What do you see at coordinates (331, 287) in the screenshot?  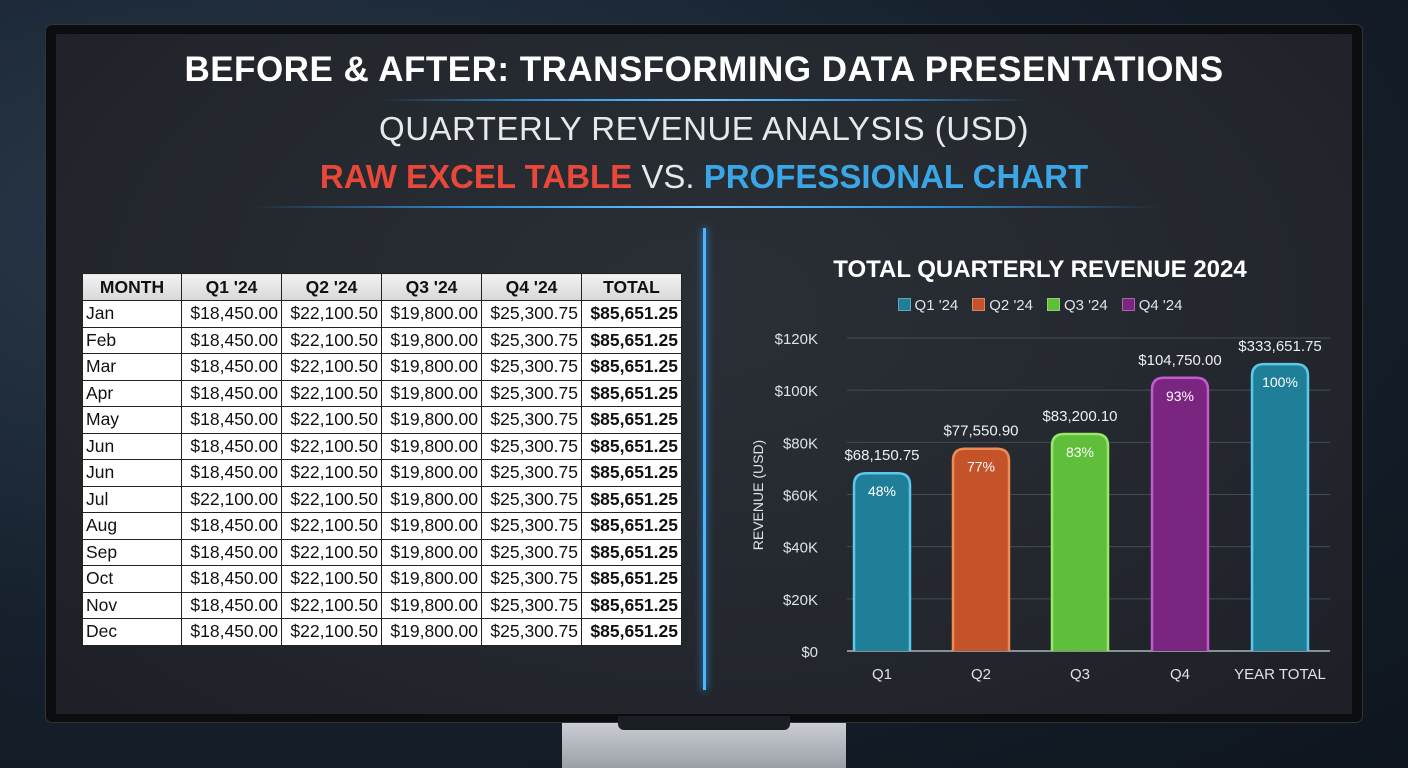 I see `column-header: Q2 '24` at bounding box center [331, 287].